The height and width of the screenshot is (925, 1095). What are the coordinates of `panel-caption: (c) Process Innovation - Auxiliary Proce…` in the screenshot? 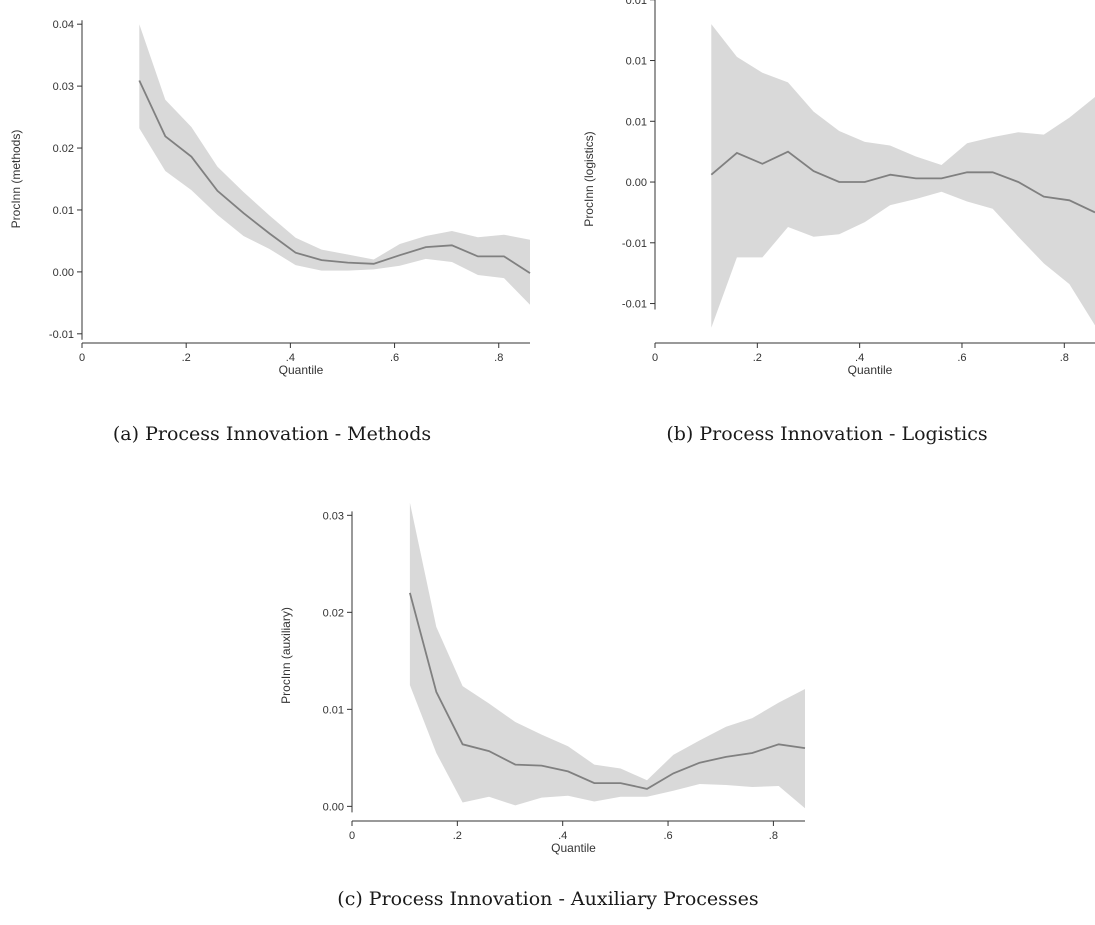 It's located at (547, 899).